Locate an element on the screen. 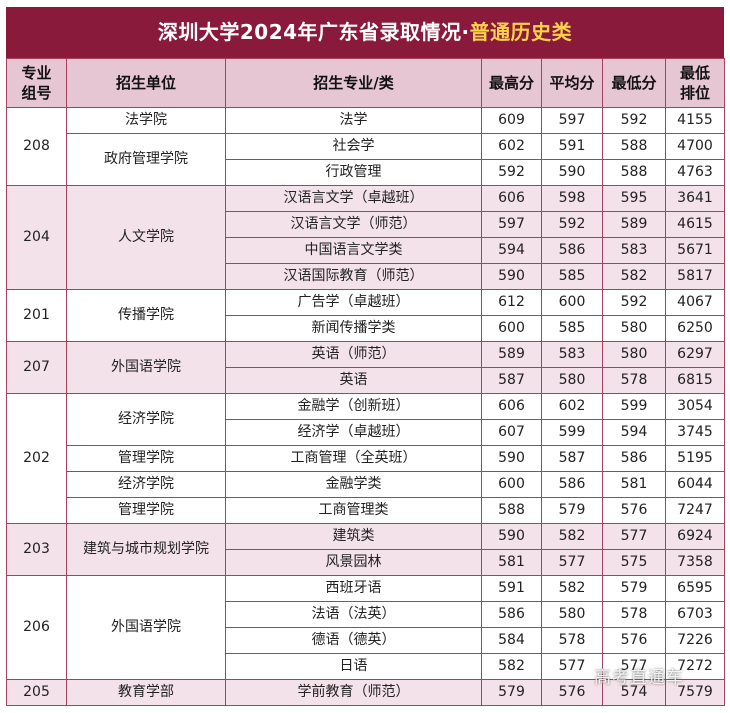 This screenshot has width=730, height=713. major-cell: 英语（师范） is located at coordinates (353, 354).